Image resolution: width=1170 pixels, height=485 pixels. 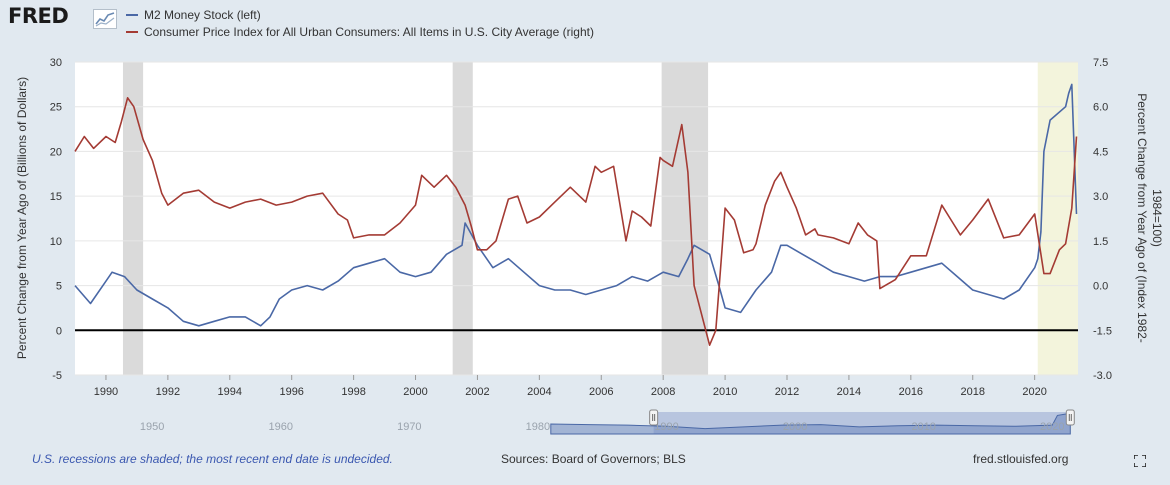 What do you see at coordinates (132, 14) in the screenshot?
I see `legend-swatch-m2` at bounding box center [132, 14].